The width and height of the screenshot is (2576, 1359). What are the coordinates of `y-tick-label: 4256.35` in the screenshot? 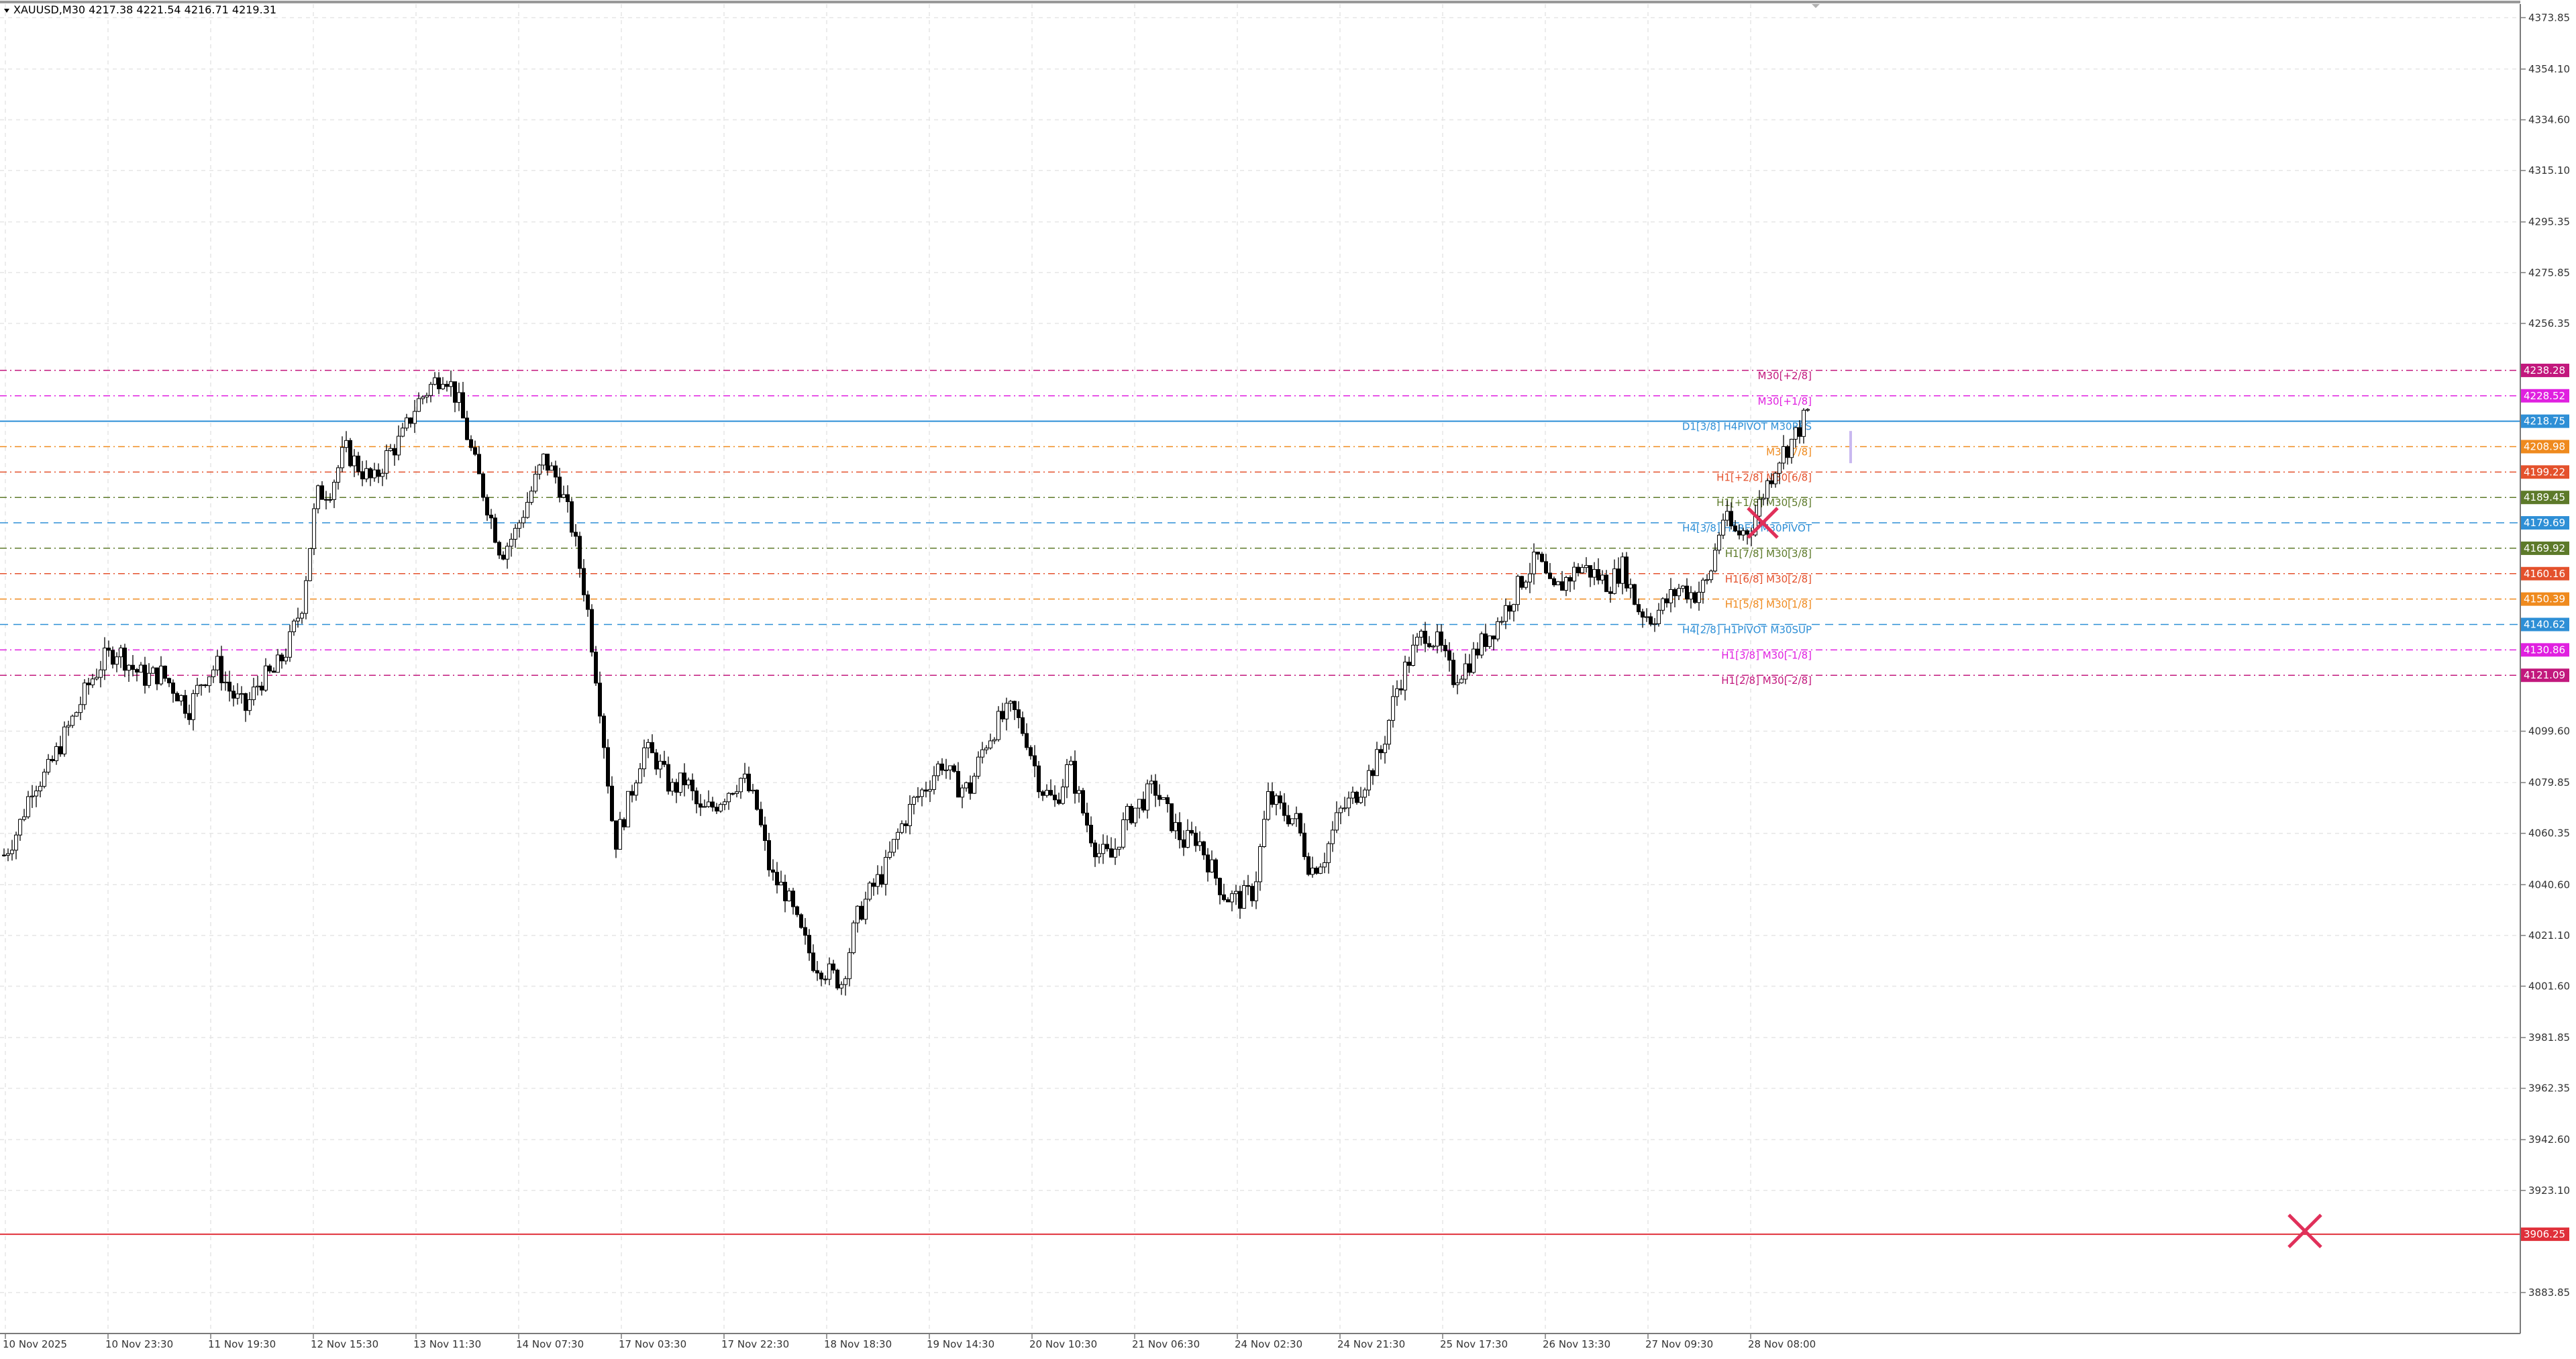 It's located at (2549, 323).